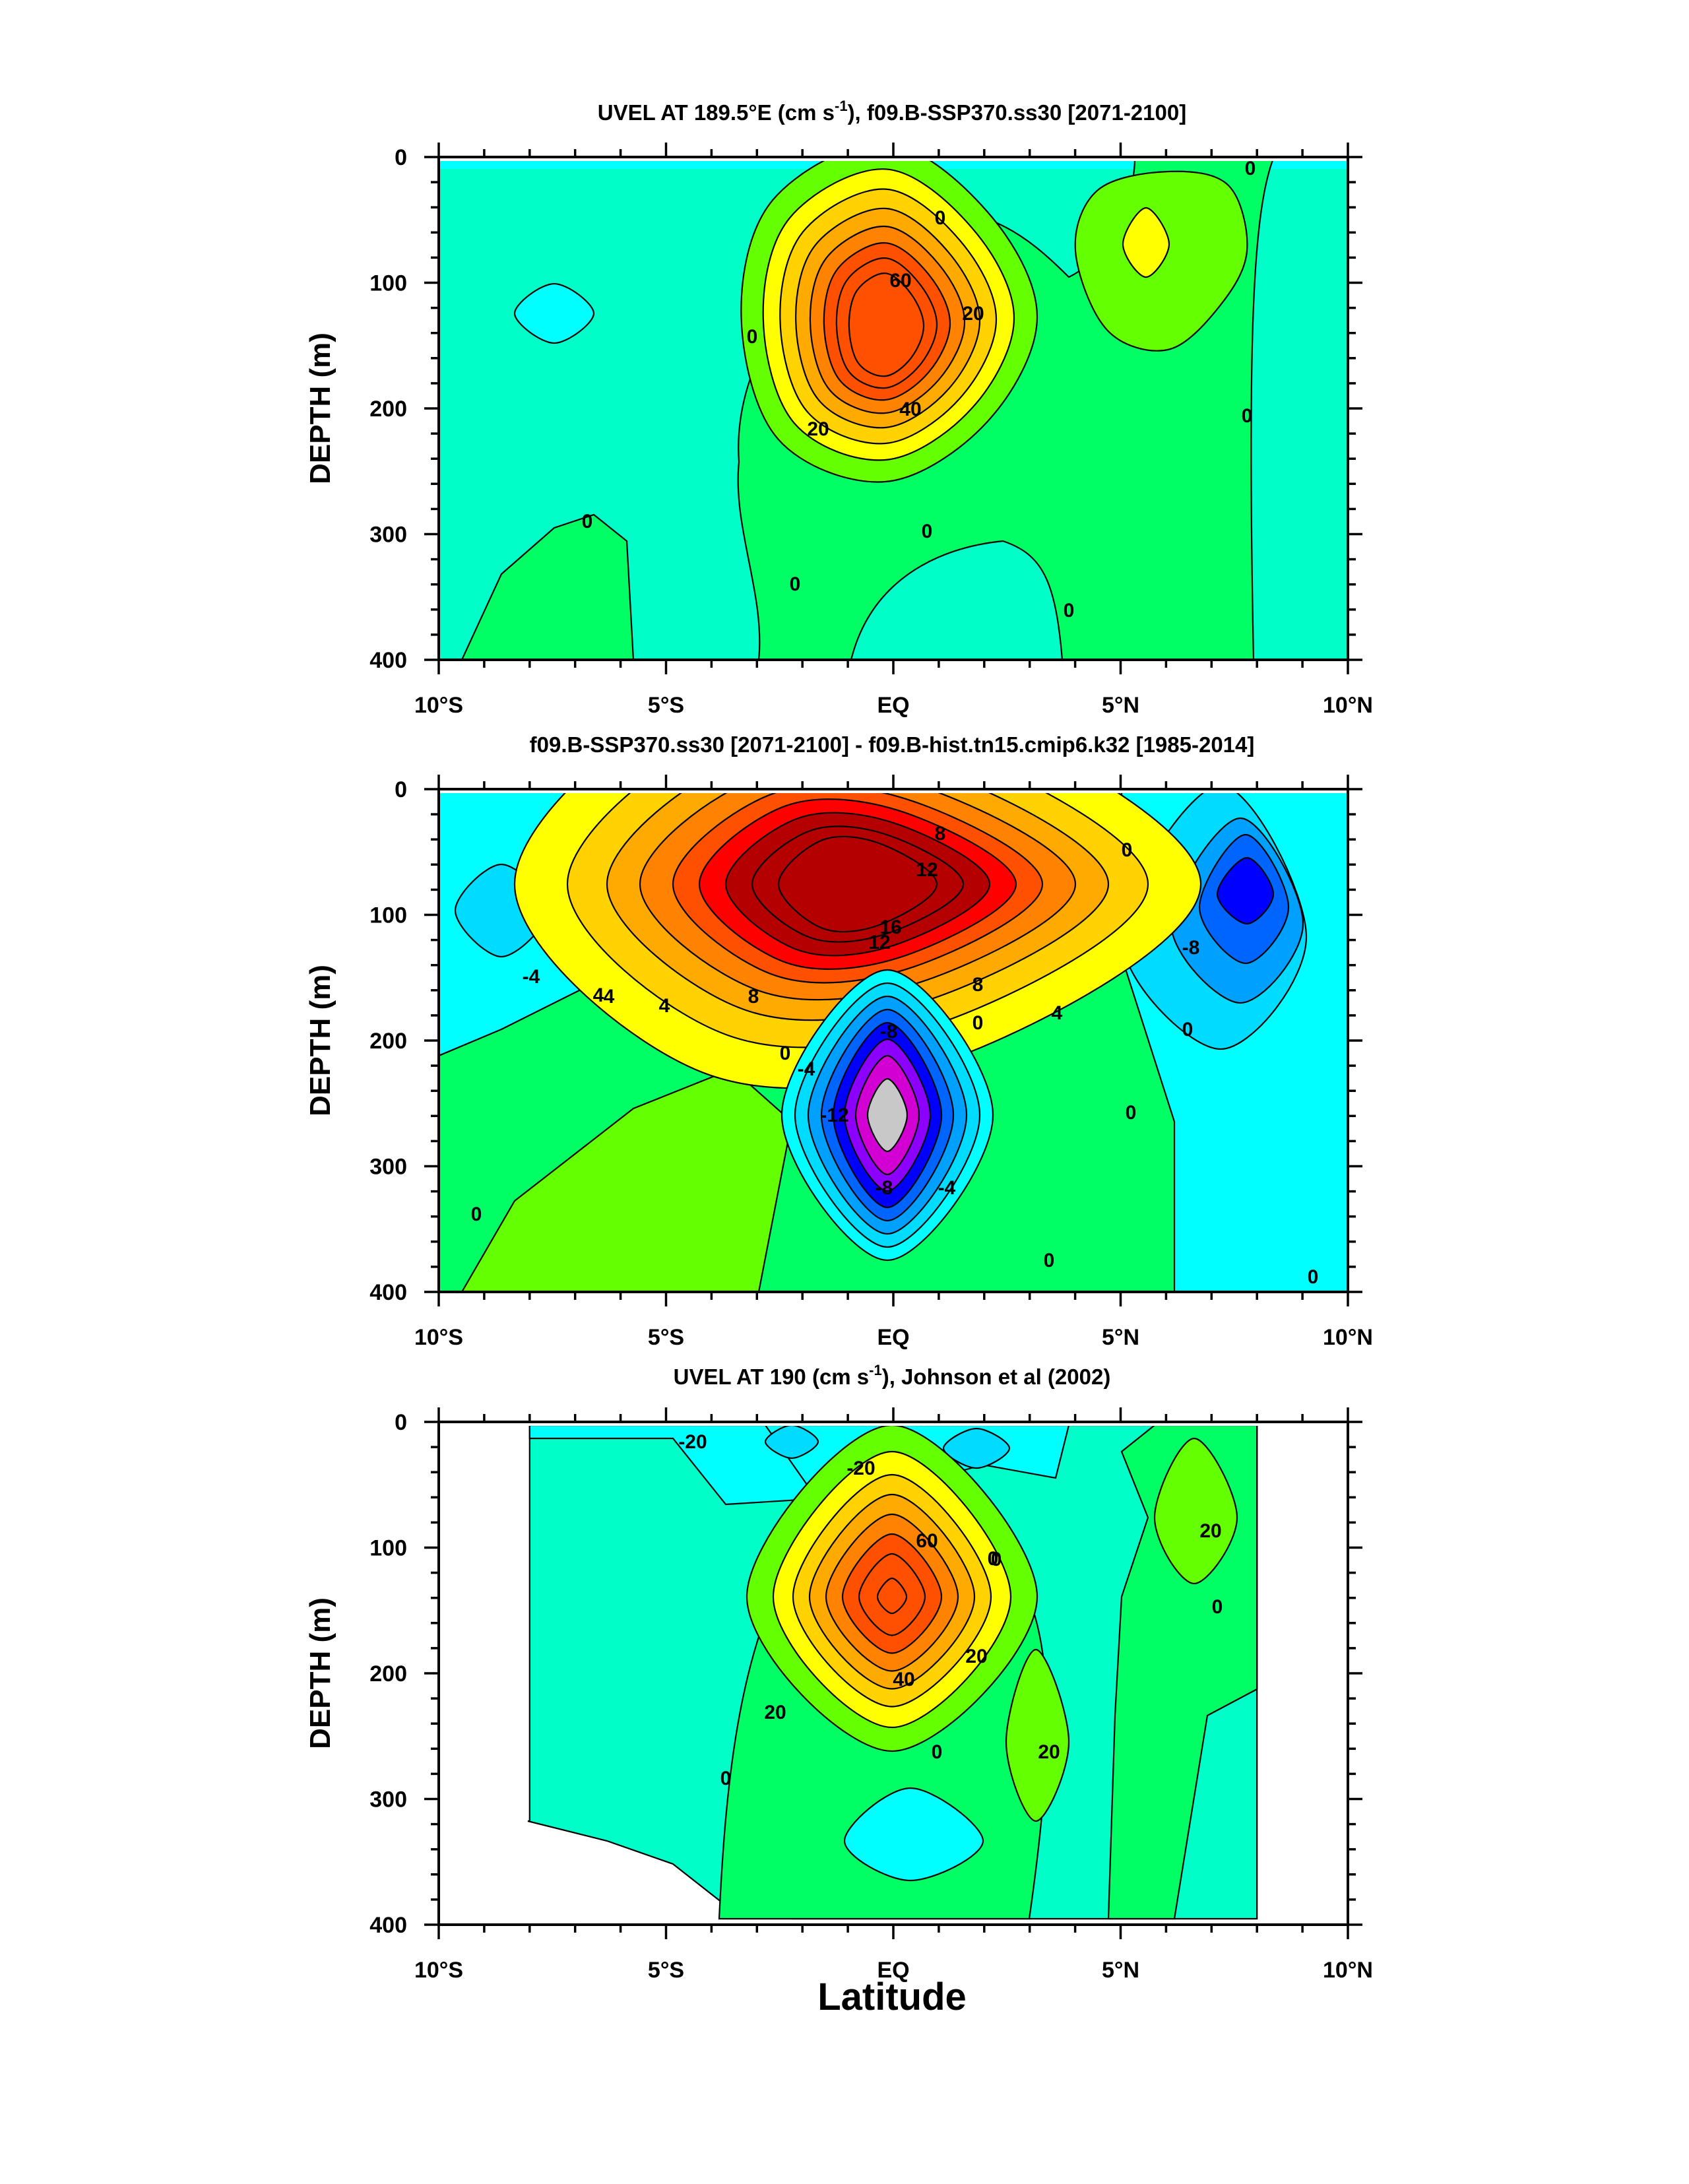 This screenshot has height=2184, width=1689. I want to click on contour-fill-deep, so click(913, 1834).